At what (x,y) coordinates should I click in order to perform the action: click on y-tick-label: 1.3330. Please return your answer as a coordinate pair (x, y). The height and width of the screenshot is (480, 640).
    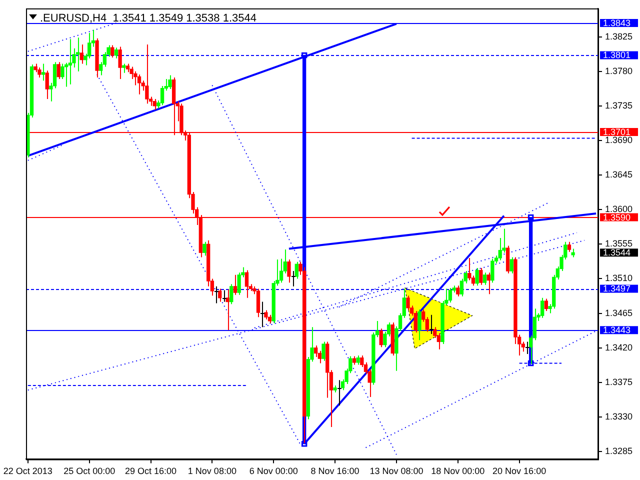
    Looking at the image, I should click on (619, 416).